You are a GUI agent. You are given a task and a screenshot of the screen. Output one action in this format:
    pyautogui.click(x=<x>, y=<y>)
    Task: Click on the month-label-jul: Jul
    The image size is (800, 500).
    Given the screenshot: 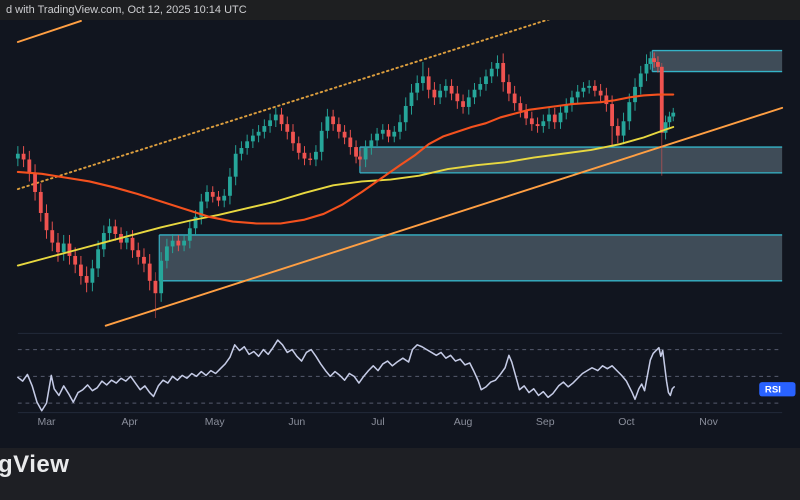 What is the action you would take?
    pyautogui.click(x=377, y=422)
    